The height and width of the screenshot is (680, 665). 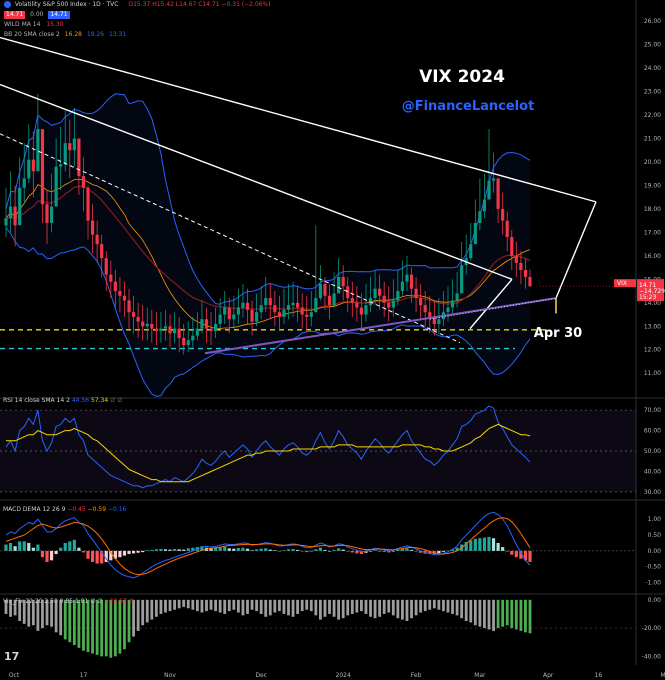 I want to click on macd-signal-line, so click(x=268, y=546).